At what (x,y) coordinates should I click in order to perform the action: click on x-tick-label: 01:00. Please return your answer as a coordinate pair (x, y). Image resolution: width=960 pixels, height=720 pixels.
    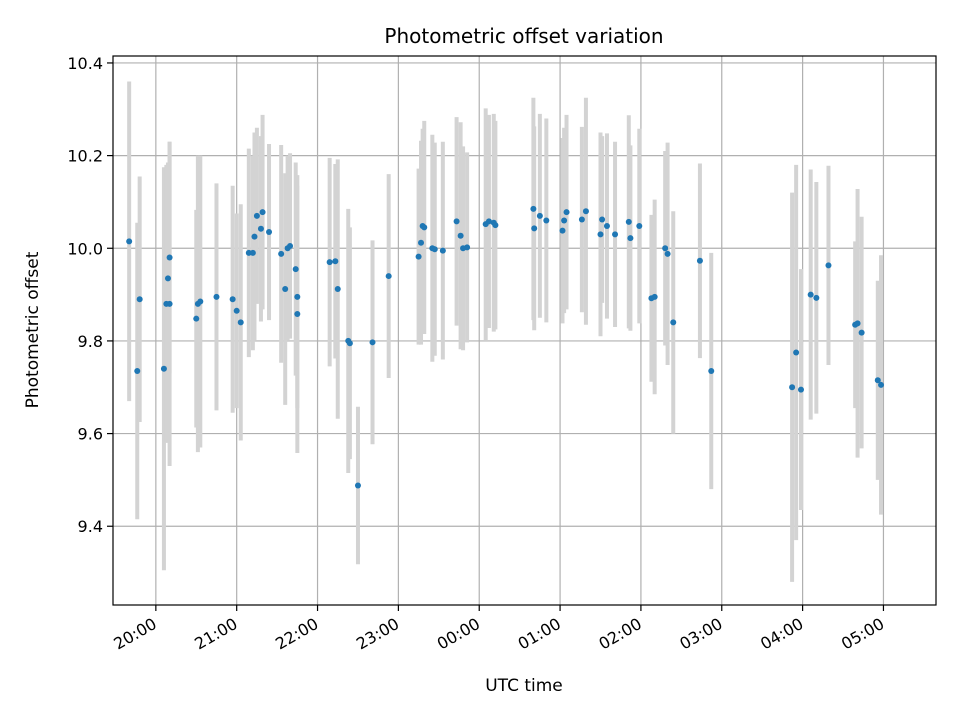
    Looking at the image, I should click on (539, 634).